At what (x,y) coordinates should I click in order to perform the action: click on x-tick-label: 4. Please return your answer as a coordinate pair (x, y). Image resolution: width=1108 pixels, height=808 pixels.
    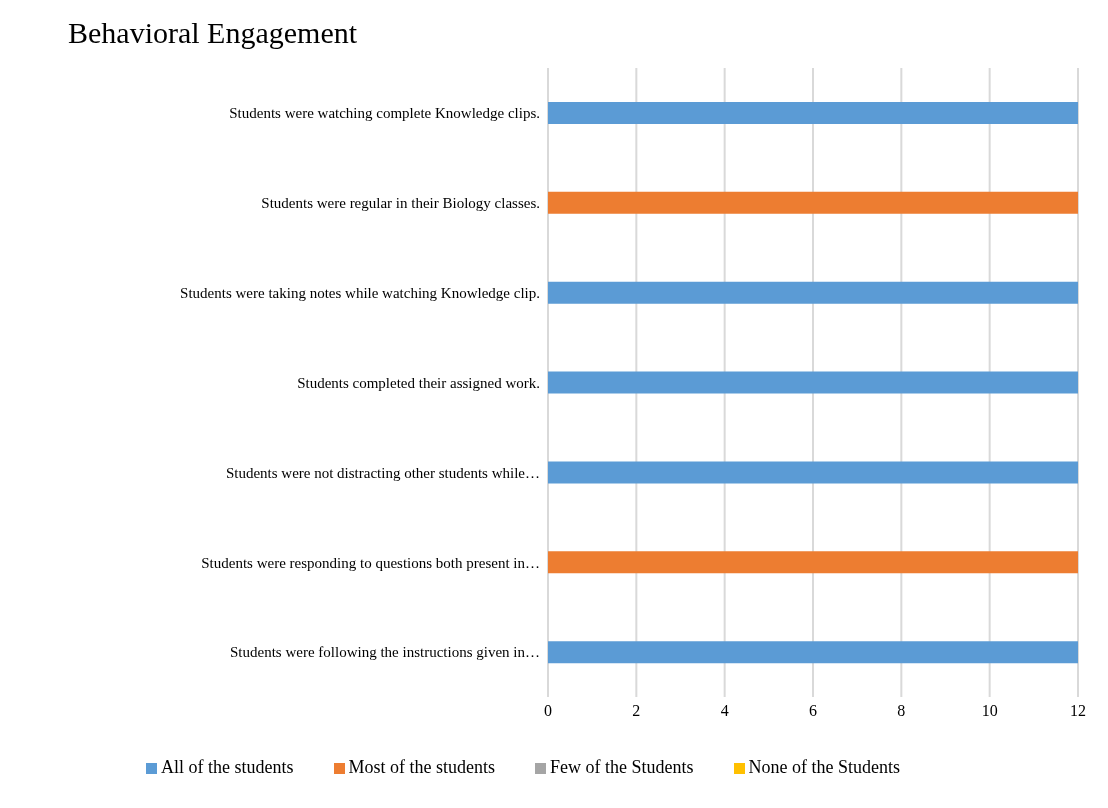
    Looking at the image, I should click on (724, 711).